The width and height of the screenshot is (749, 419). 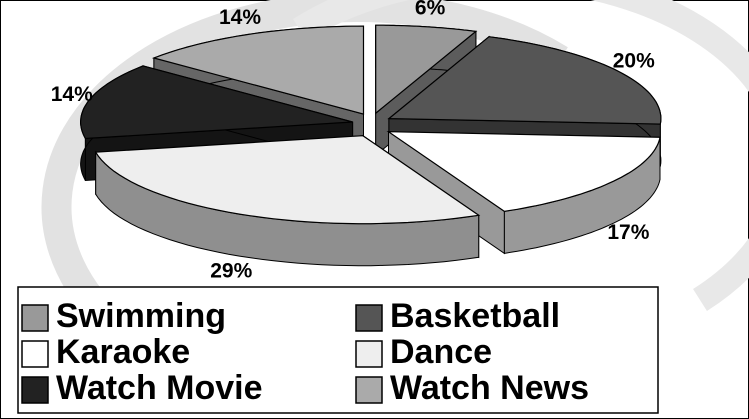 I want to click on legend-label: Swimming, so click(x=141, y=316).